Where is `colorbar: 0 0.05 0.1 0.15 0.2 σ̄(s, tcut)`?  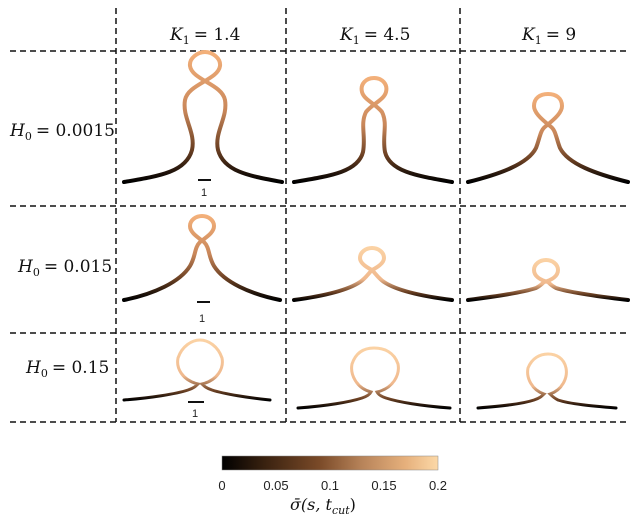 colorbar: 0 0.05 0.1 0.15 0.2 σ̄(s, tcut) is located at coordinates (332, 486).